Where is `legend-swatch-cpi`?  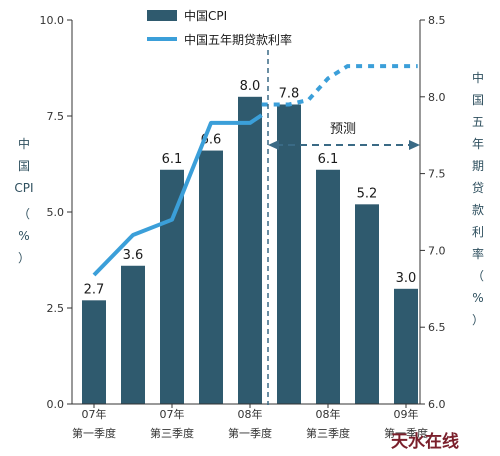
legend-swatch-cpi is located at coordinates (162, 15).